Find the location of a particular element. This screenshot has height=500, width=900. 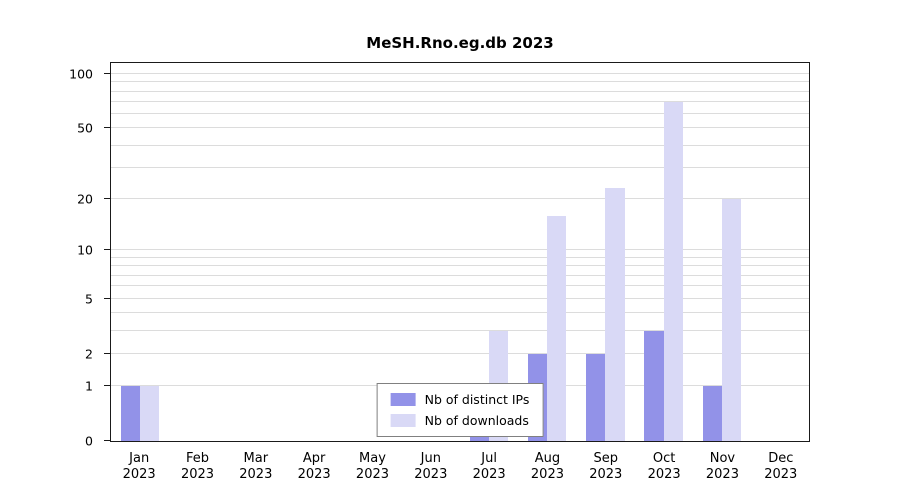

bar-group-mar is located at coordinates (256, 252).